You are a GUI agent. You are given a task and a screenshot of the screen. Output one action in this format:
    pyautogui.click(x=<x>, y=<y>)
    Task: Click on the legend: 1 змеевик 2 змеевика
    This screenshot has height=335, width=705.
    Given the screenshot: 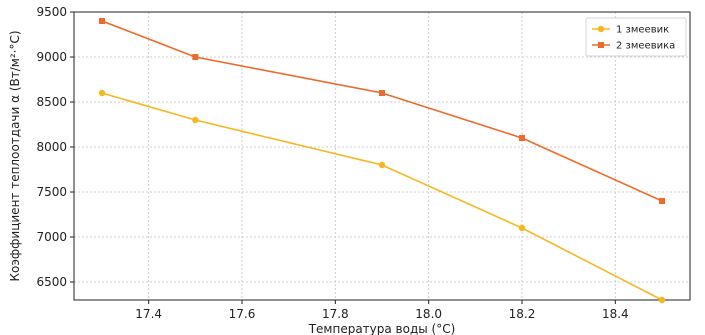 What is the action you would take?
    pyautogui.click(x=636, y=37)
    